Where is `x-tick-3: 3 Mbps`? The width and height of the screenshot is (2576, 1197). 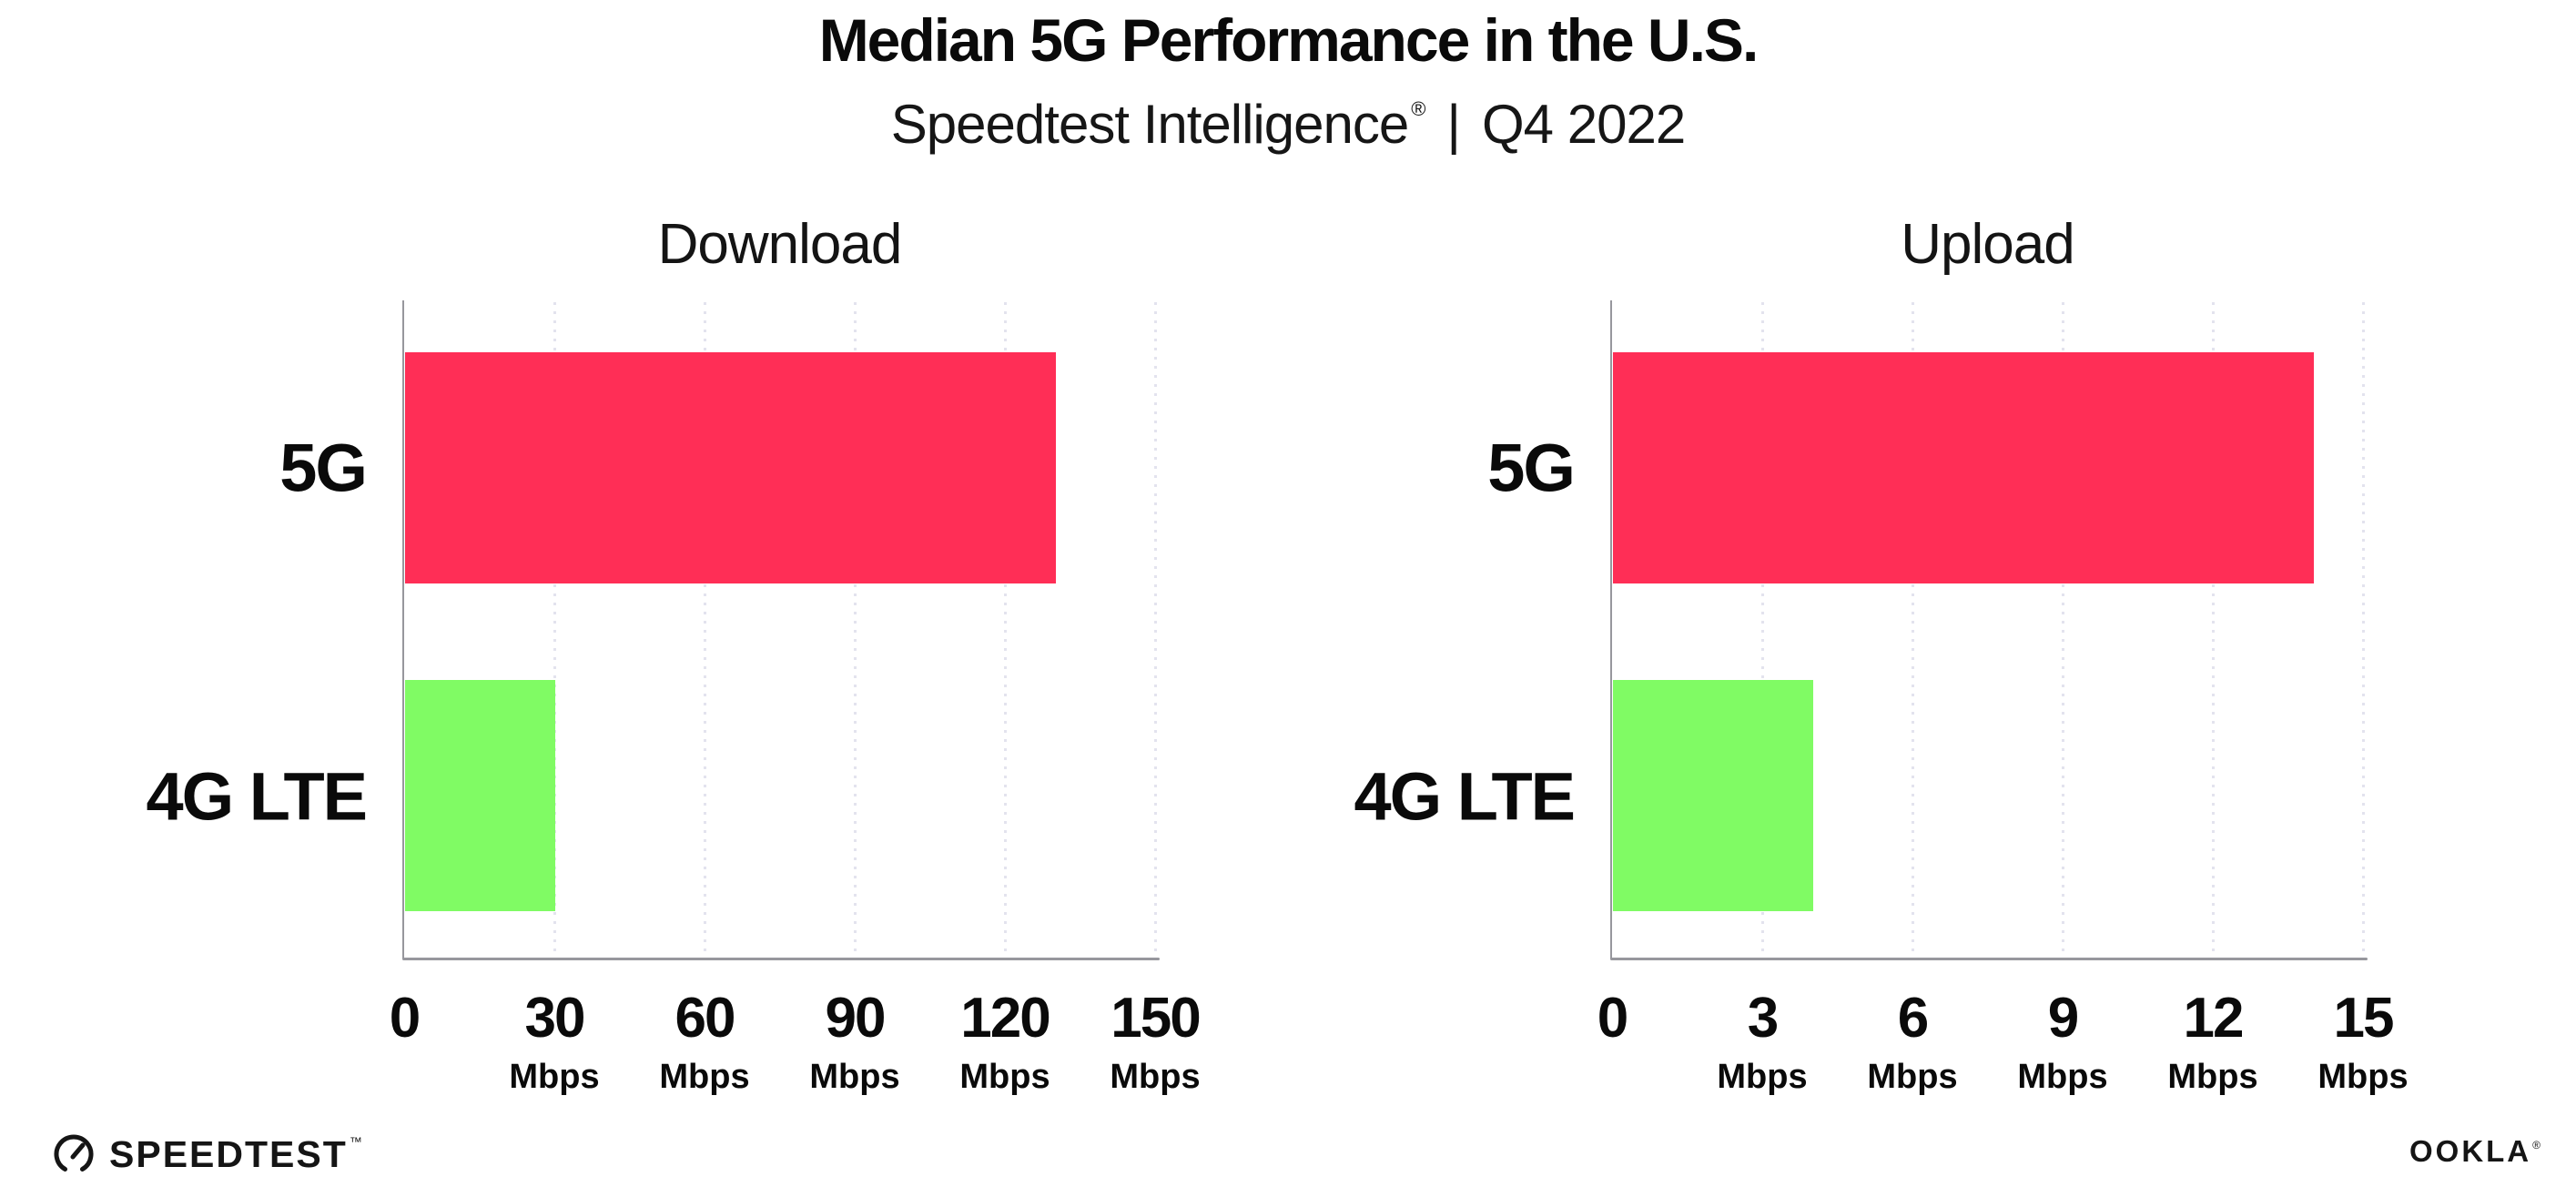 x-tick-3: 3 Mbps is located at coordinates (1762, 1041).